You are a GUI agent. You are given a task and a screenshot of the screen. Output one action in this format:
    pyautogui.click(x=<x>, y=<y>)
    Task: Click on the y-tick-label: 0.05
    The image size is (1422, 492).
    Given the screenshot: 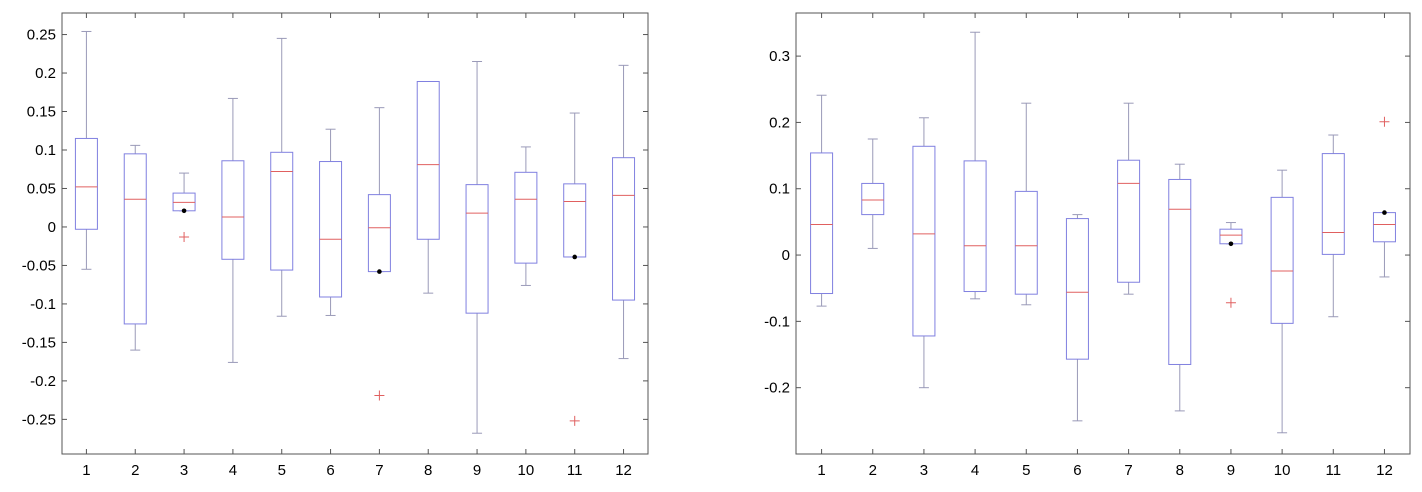 What is the action you would take?
    pyautogui.click(x=41, y=188)
    